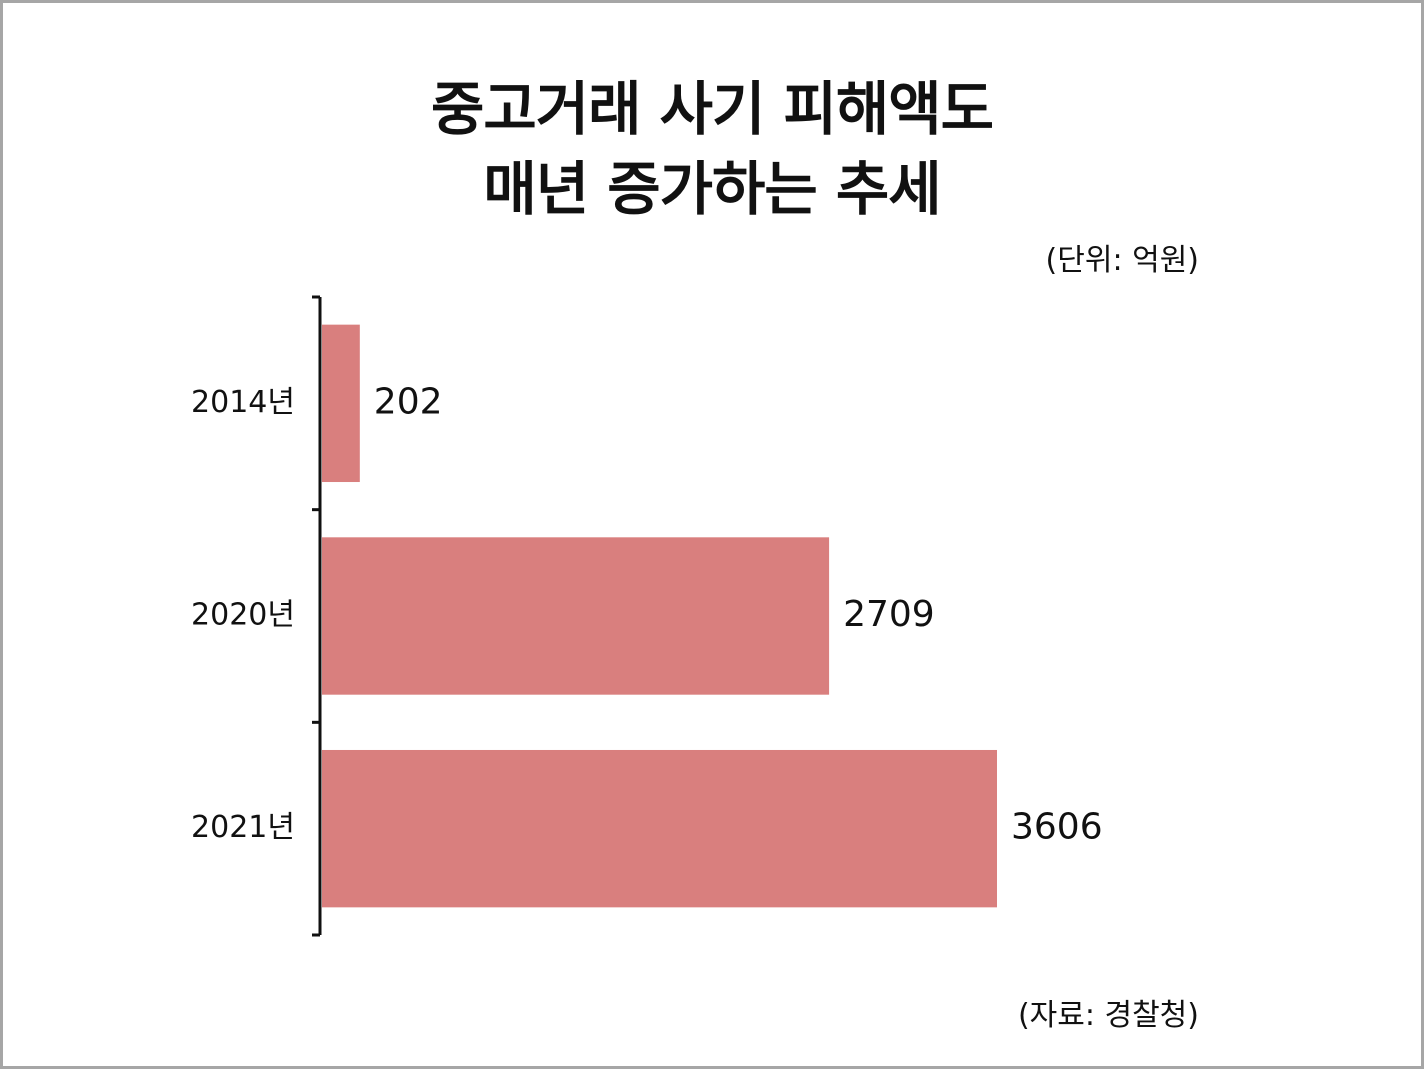 This screenshot has height=1069, width=1424. What do you see at coordinates (712, 109) in the screenshot?
I see `chart-title-line-1: 중고거래 사기 피해액도` at bounding box center [712, 109].